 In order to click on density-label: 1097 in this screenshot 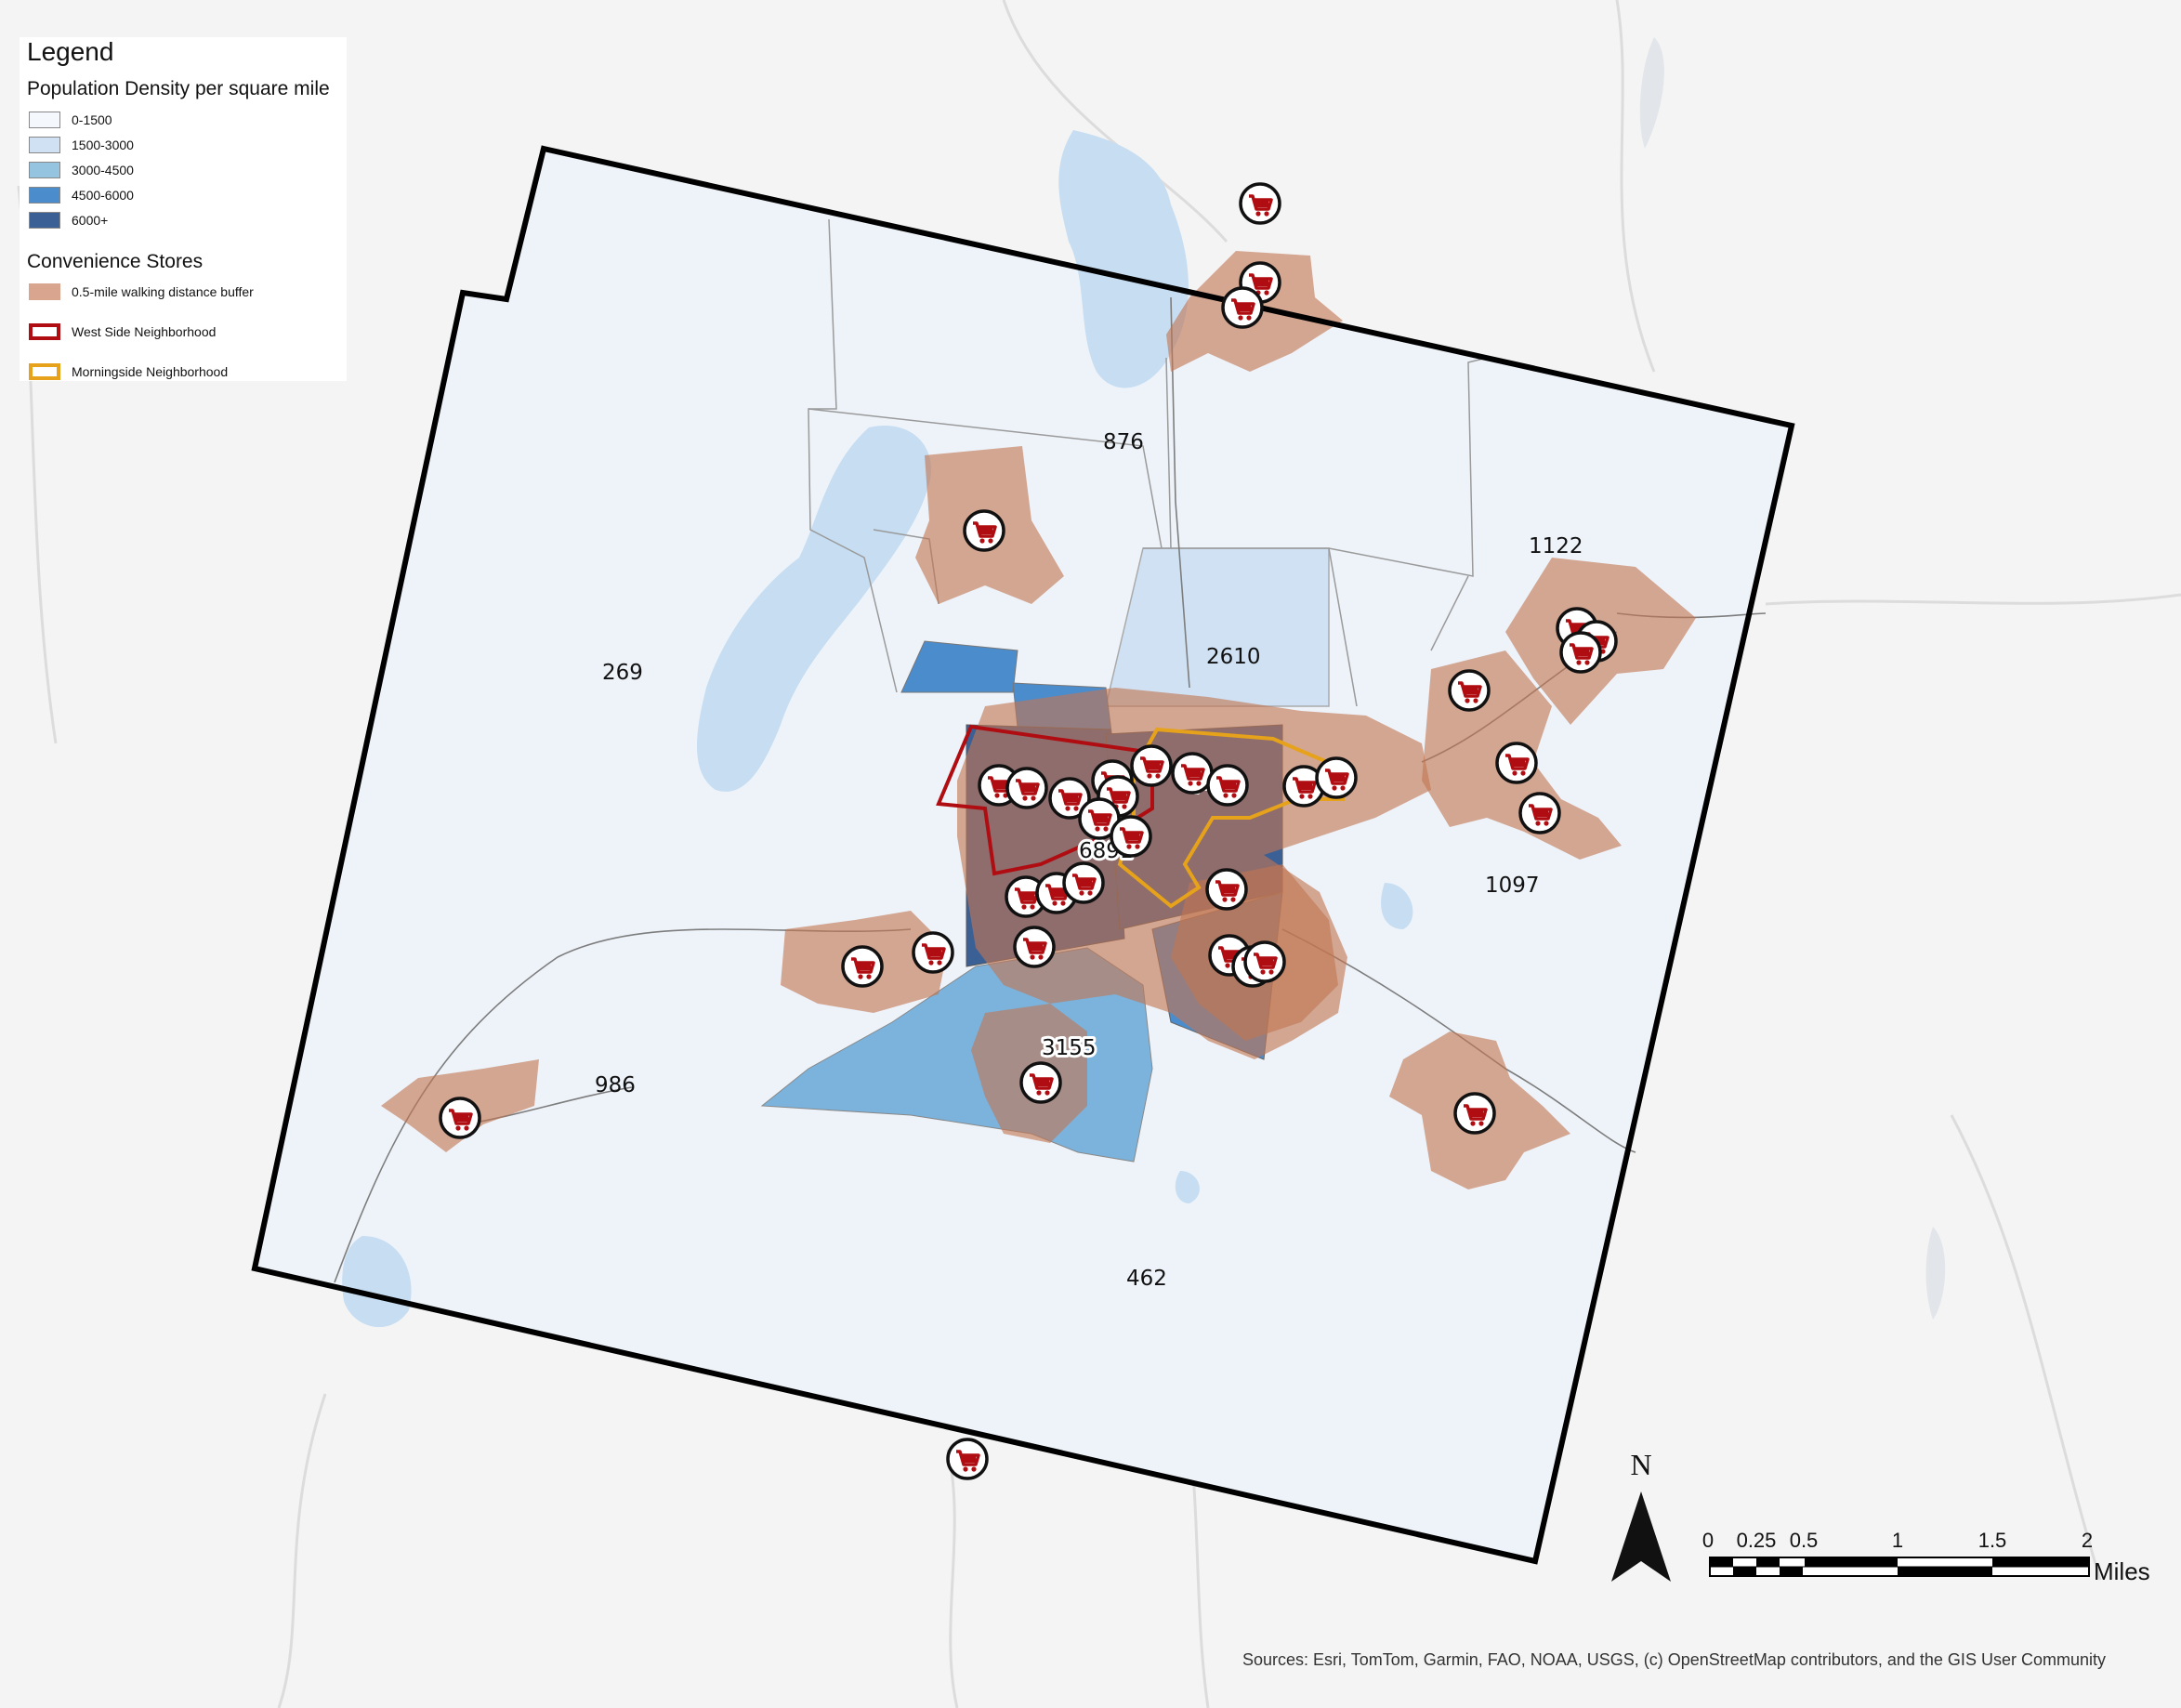, I will do `click(1512, 886)`.